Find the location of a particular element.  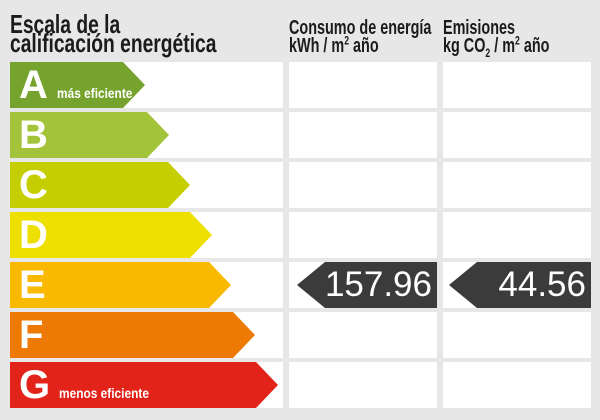

consumo-header-unit: kWh / m2 año is located at coordinates (334, 45).